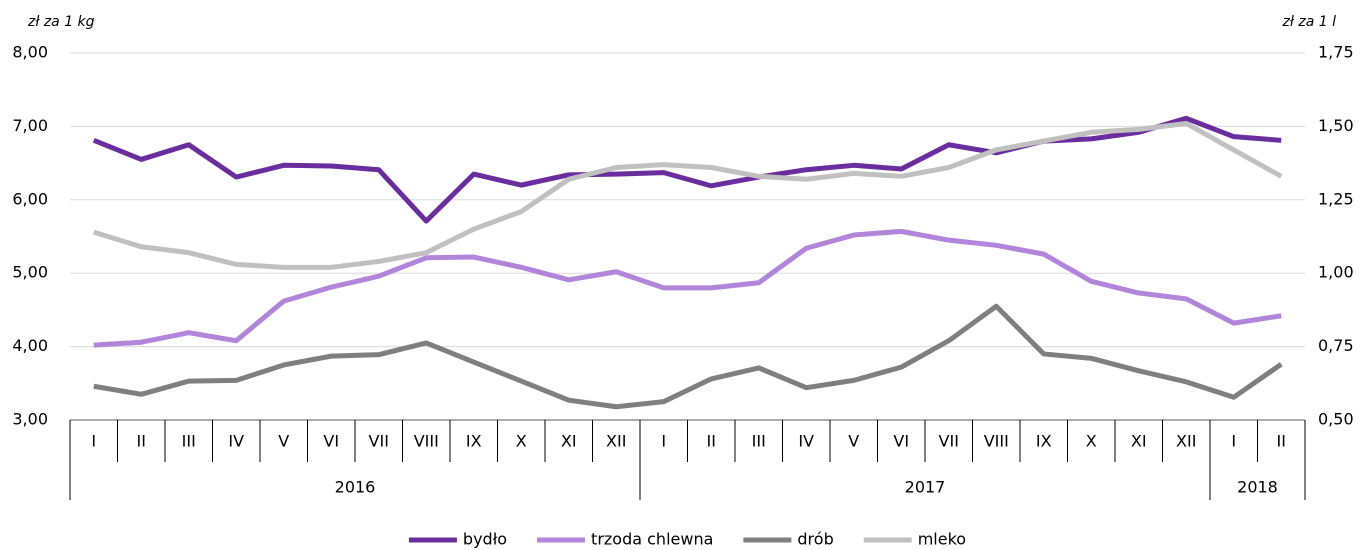 This screenshot has width=1364, height=550. I want to click on y2-tick-label: 1,50, so click(1336, 125).